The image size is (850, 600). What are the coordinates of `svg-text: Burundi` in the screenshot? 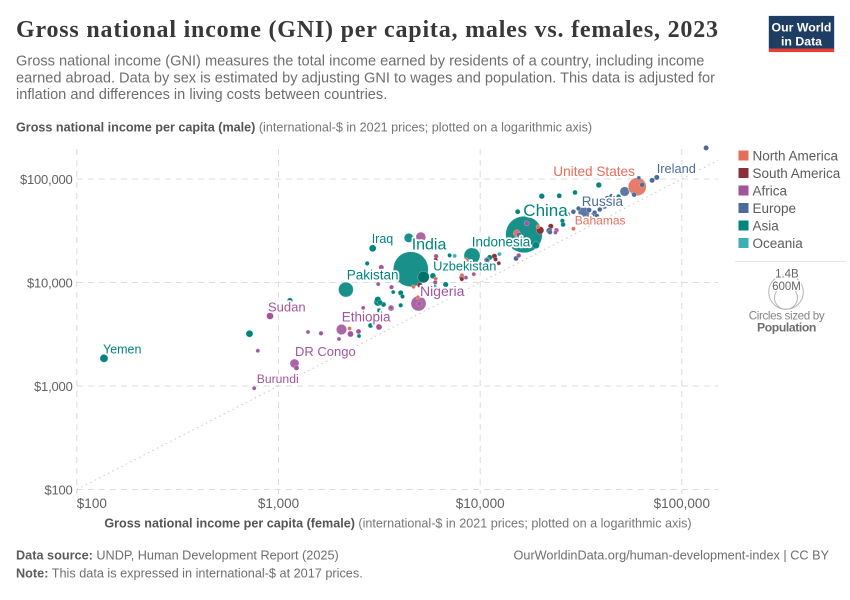 It's located at (278, 379).